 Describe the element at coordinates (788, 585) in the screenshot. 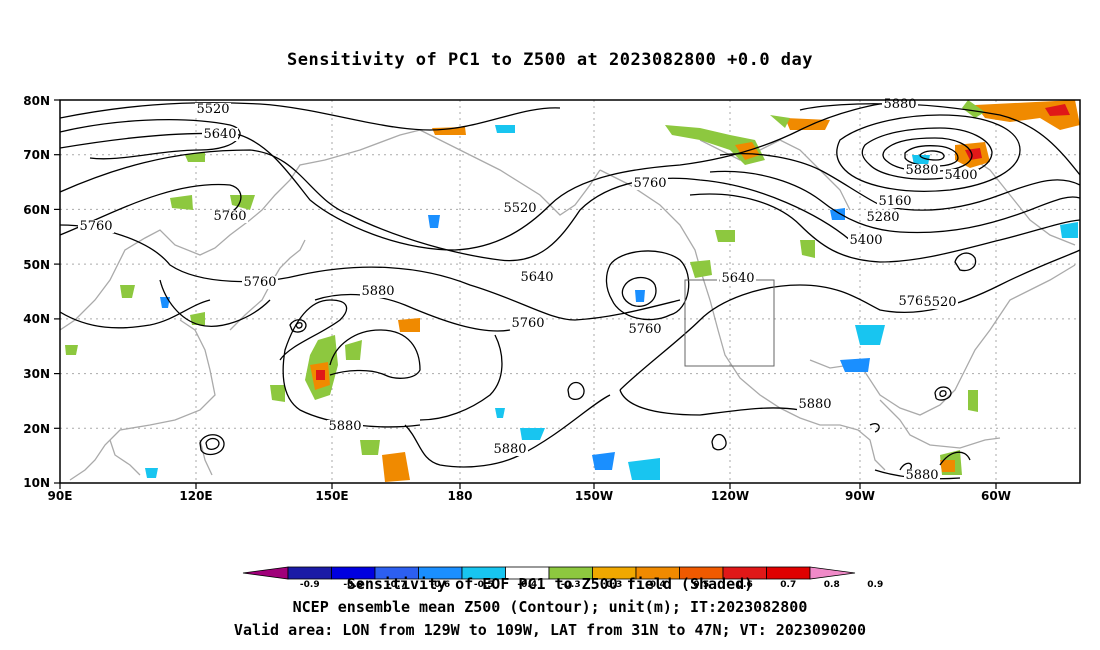

I see `colorbar-label: 0.7` at that location.